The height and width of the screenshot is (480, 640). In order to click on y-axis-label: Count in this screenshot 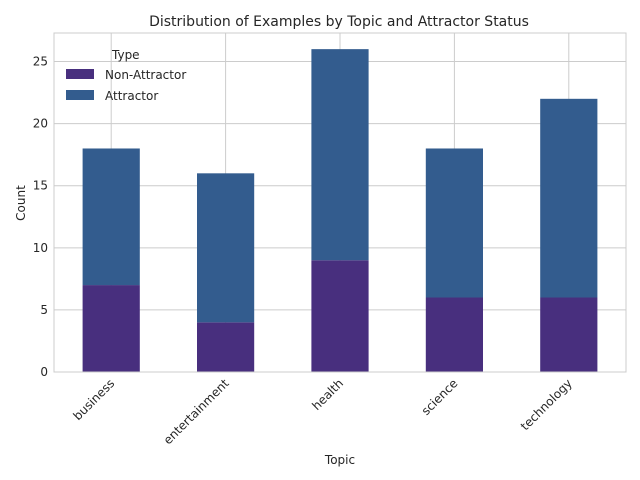, I will do `click(21, 203)`.